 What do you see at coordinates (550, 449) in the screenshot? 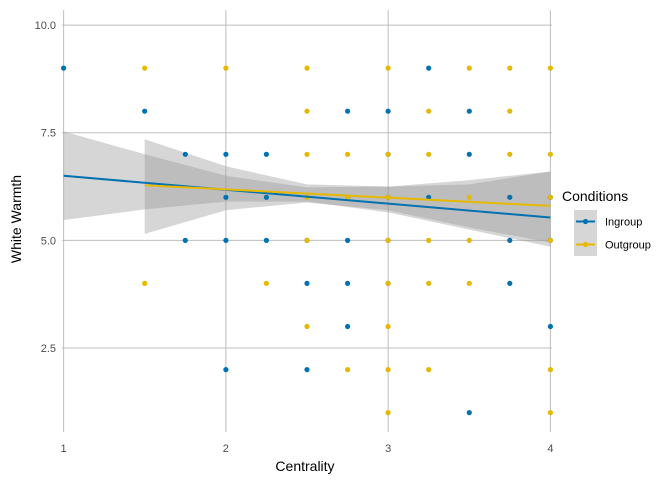
I see `x-tick-label: 4` at bounding box center [550, 449].